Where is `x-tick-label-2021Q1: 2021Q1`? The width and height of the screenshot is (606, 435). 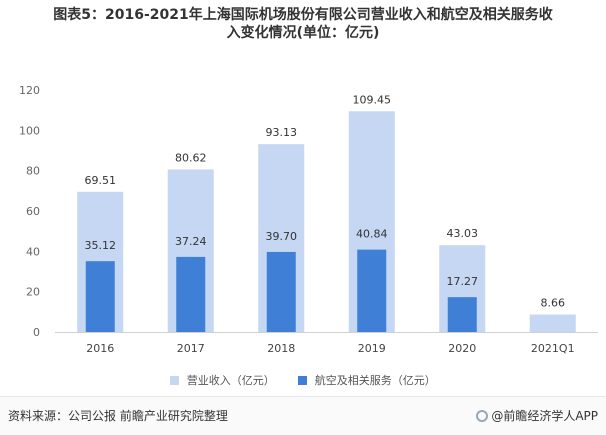
x-tick-label-2021Q1: 2021Q1 is located at coordinates (553, 348).